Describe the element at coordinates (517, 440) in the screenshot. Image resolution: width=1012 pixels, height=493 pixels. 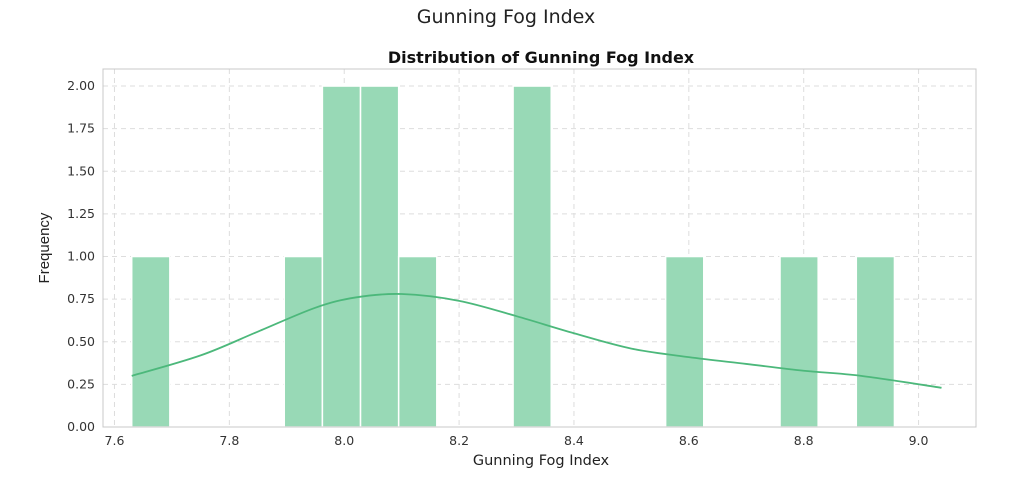
I see `x-tick-labels: 7.6 7.8 8.0 8.2 8.4 8.6 8.8 9.0` at that location.